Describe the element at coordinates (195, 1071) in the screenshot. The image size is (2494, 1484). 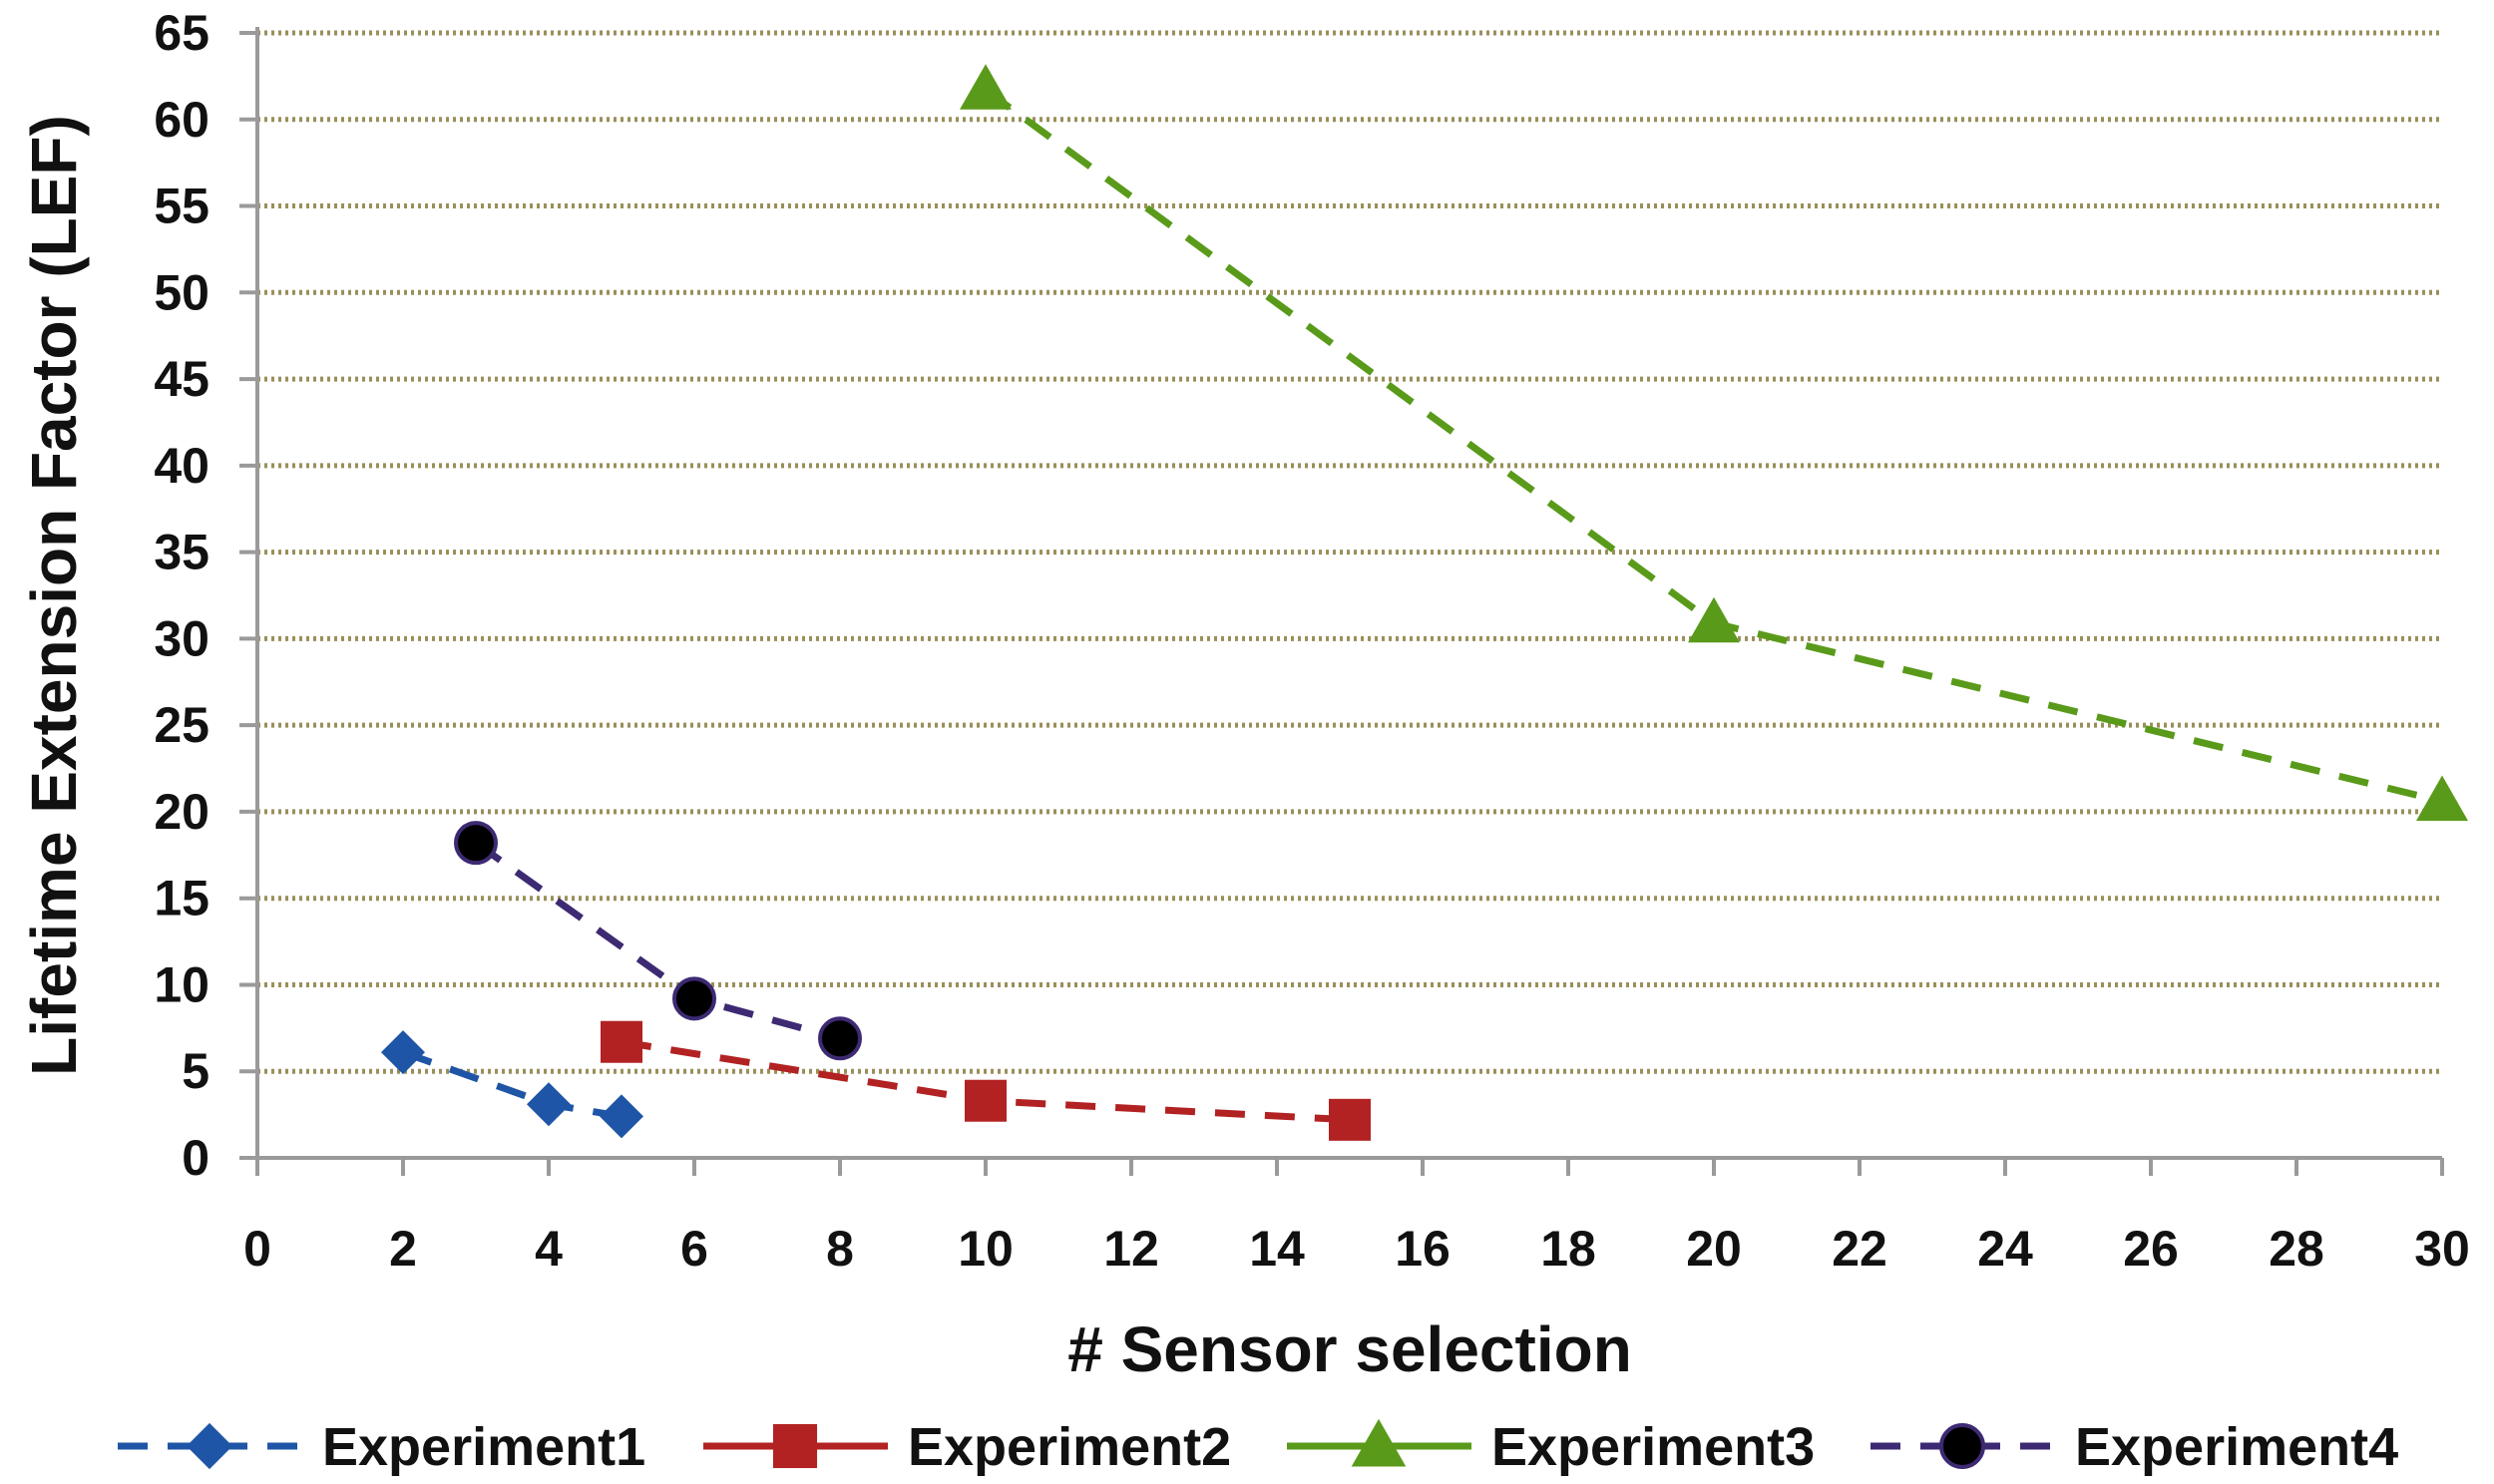
I see `y-tick-label-5: 5` at that location.